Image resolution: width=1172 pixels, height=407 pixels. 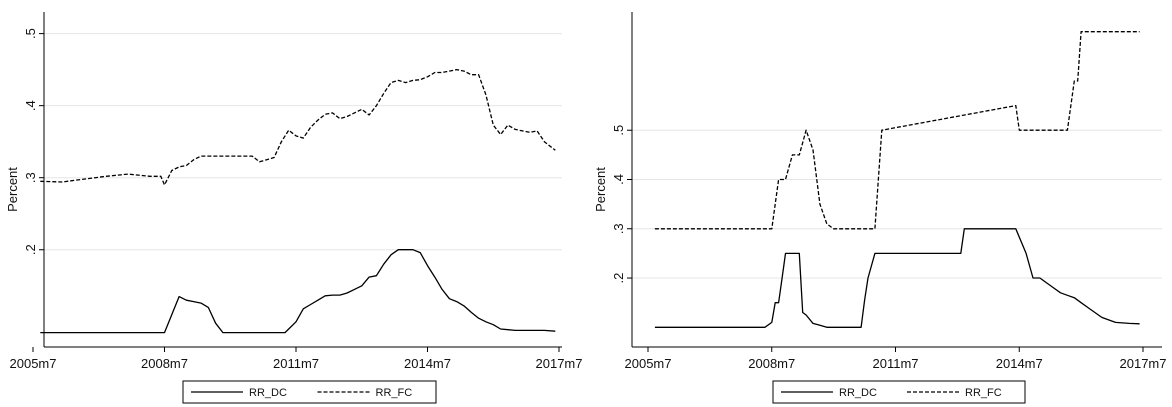 I want to click on series-line-rr-fc, so click(x=298, y=127).